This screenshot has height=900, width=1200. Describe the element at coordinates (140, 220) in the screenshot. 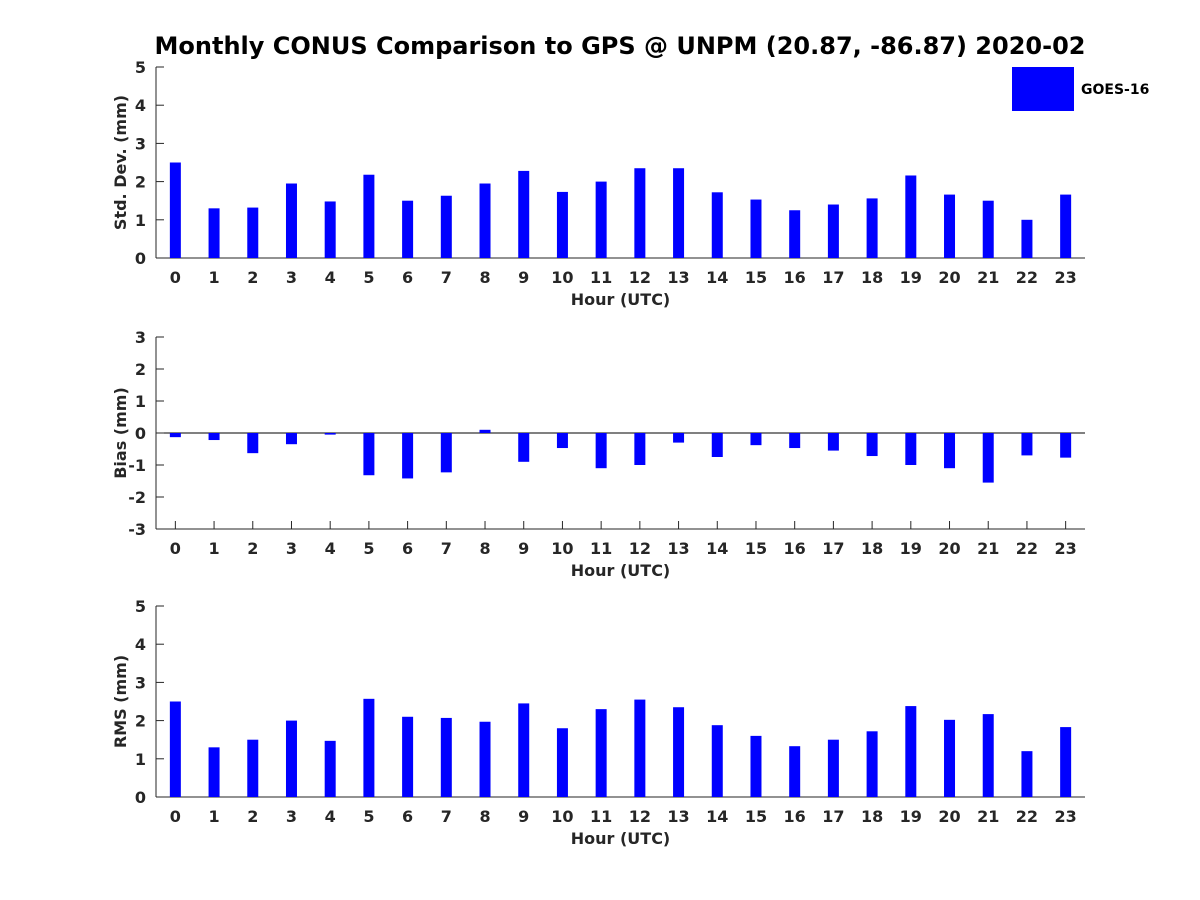

I see `std-dev-y-tick-label: 1` at that location.